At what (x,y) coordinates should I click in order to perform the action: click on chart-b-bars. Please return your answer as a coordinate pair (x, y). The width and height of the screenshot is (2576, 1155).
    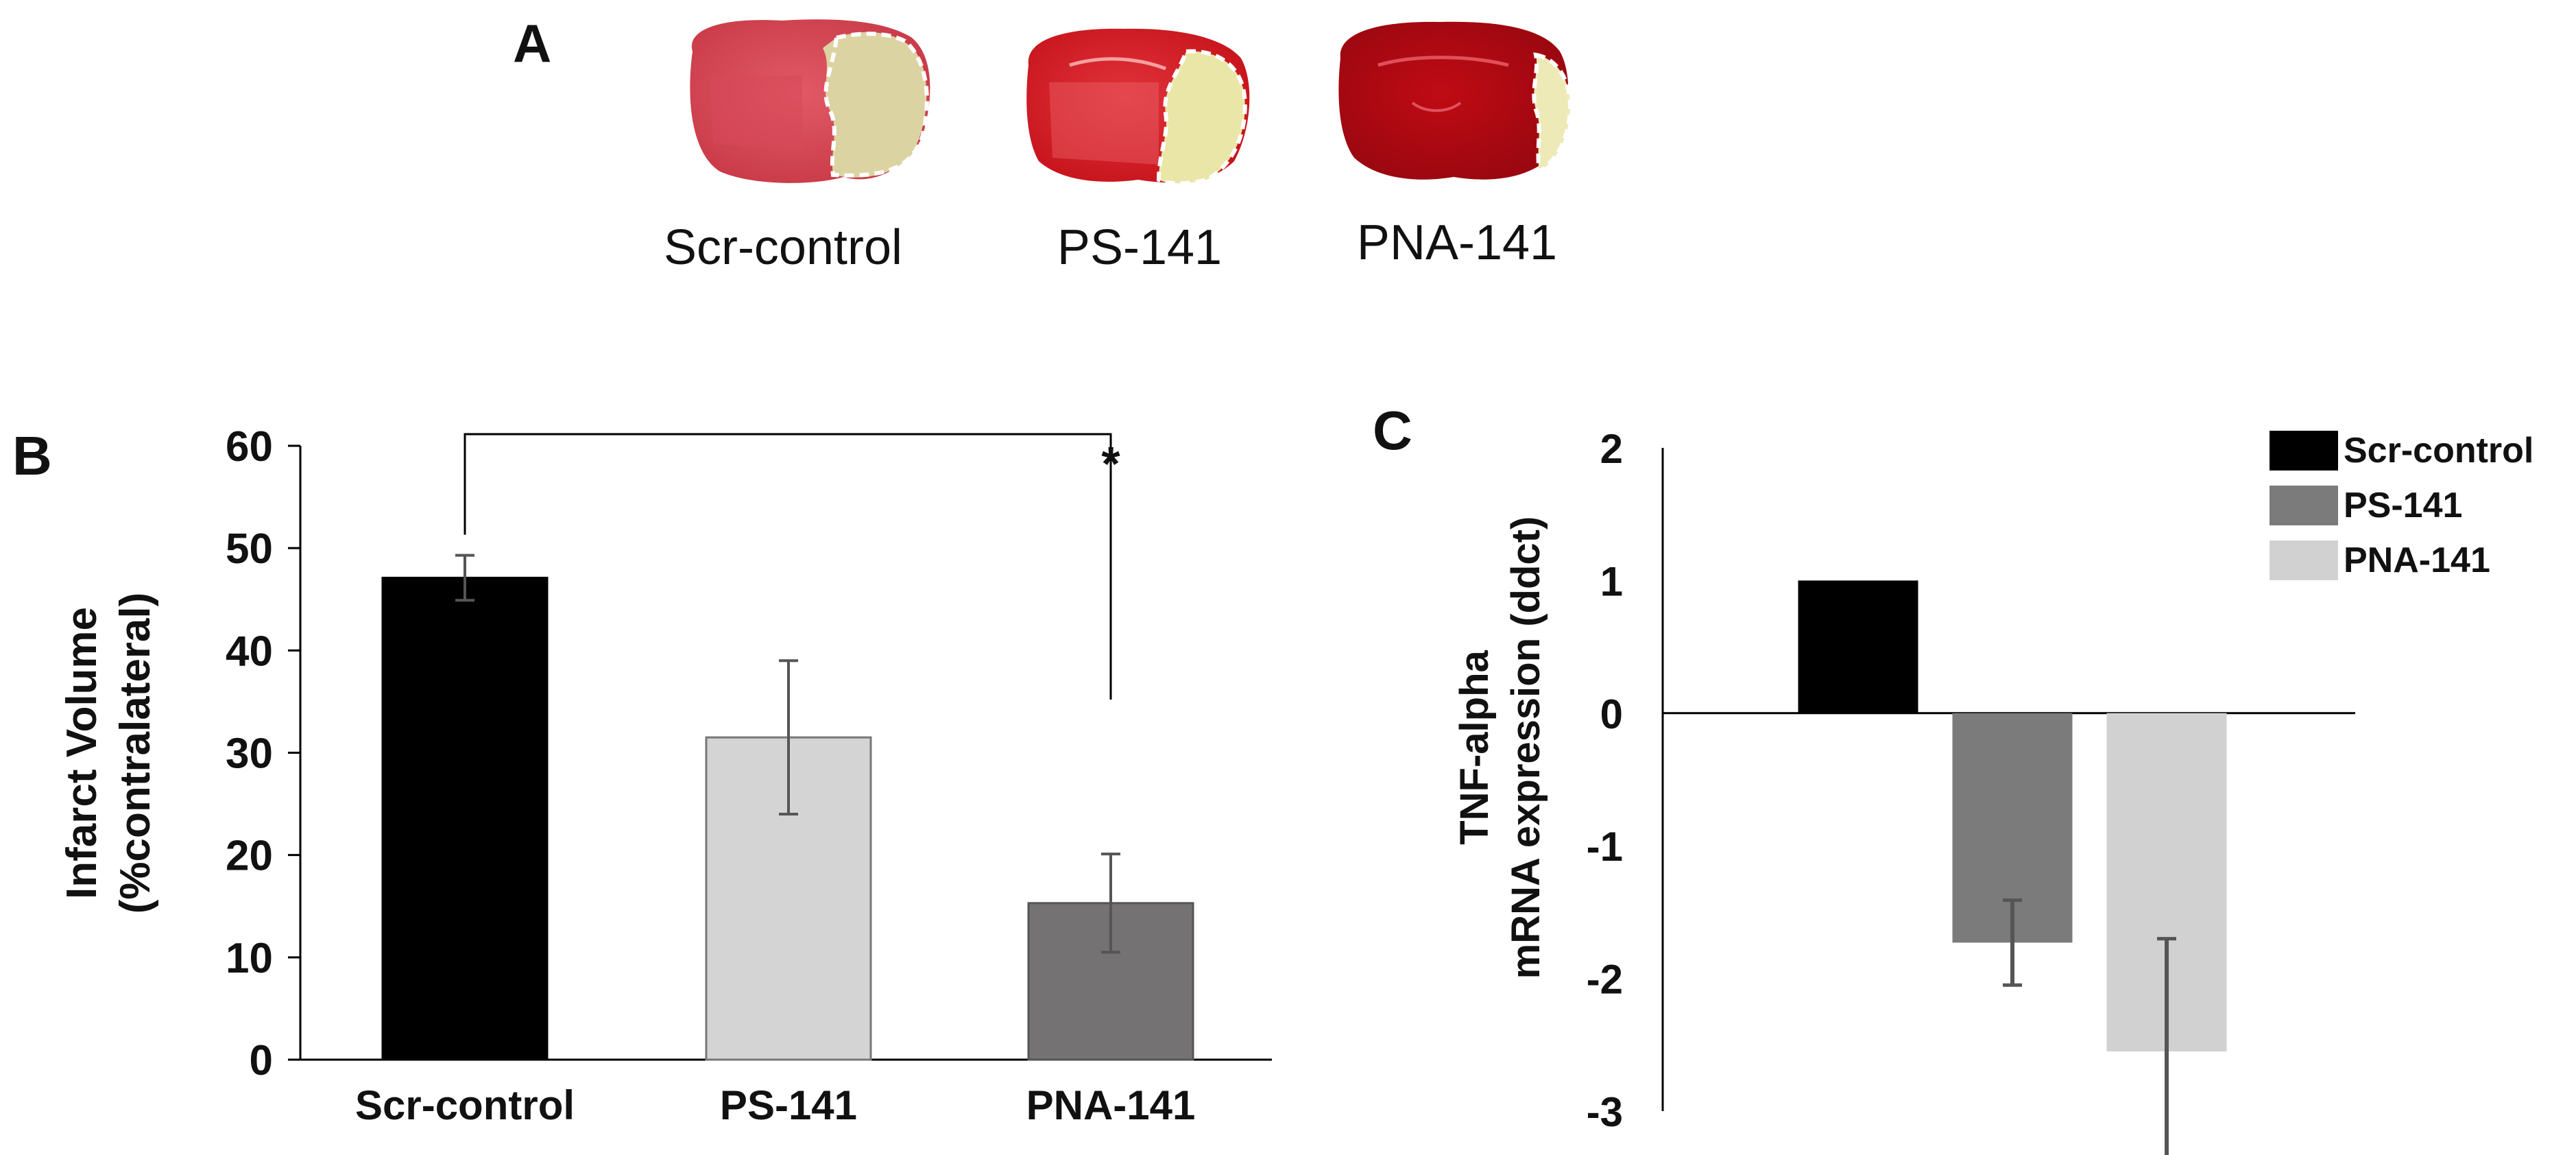
    Looking at the image, I should click on (788, 818).